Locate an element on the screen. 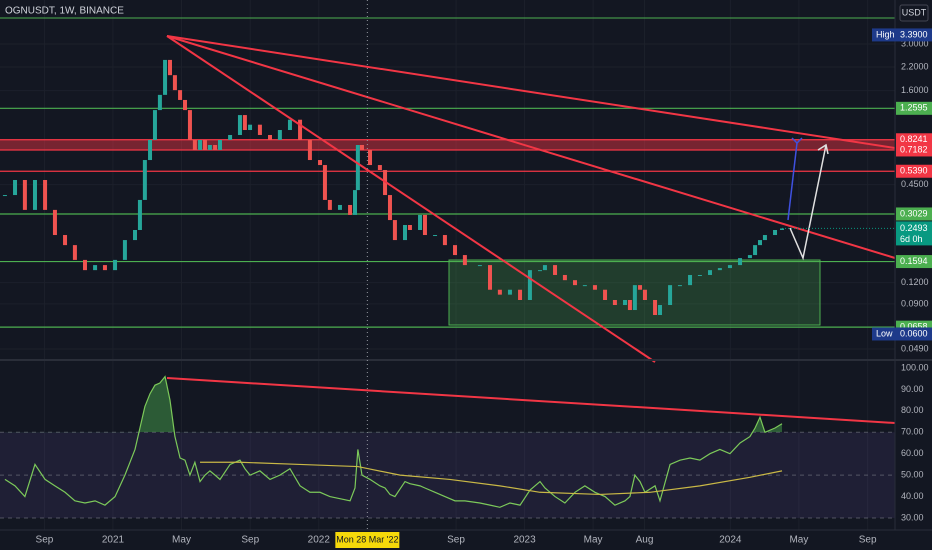 This screenshot has height=550, width=932. high-tag is located at coordinates (902, 35).